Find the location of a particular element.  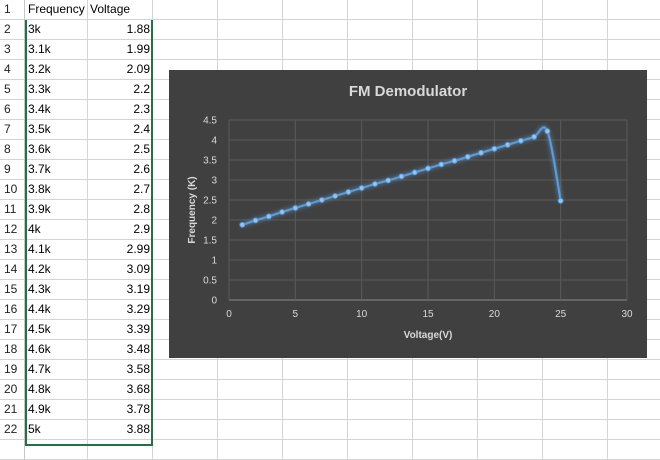

row-header: 6 is located at coordinates (12, 110).